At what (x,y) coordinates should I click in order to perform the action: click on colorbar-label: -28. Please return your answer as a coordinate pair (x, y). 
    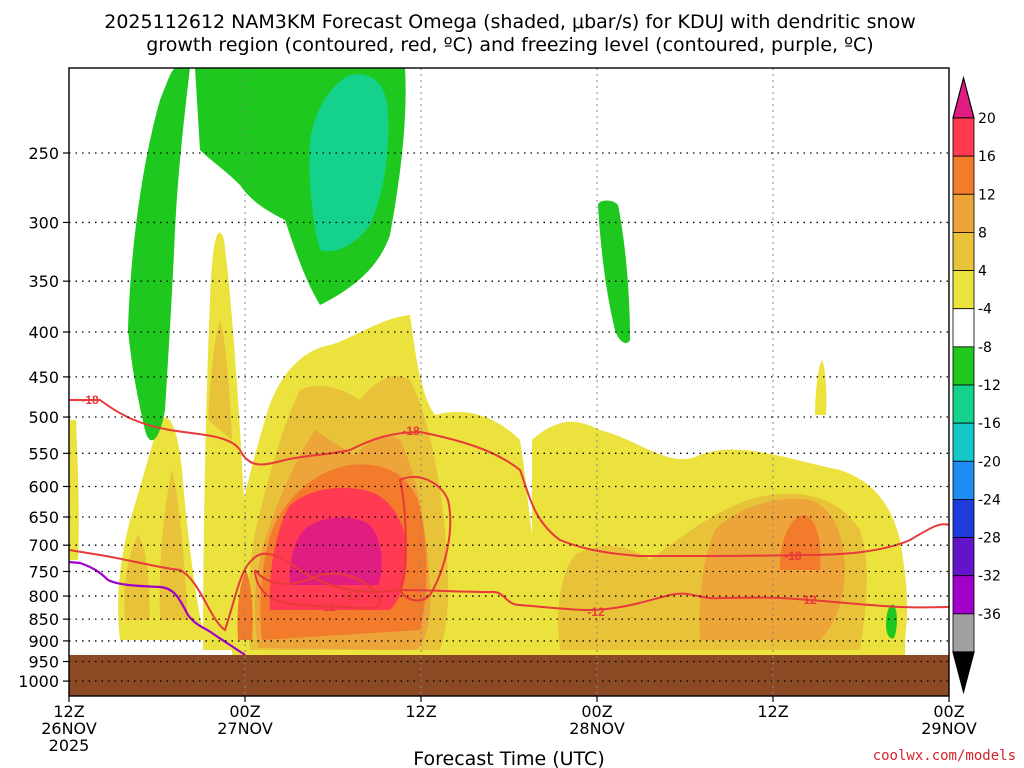
    Looking at the image, I should click on (989, 539).